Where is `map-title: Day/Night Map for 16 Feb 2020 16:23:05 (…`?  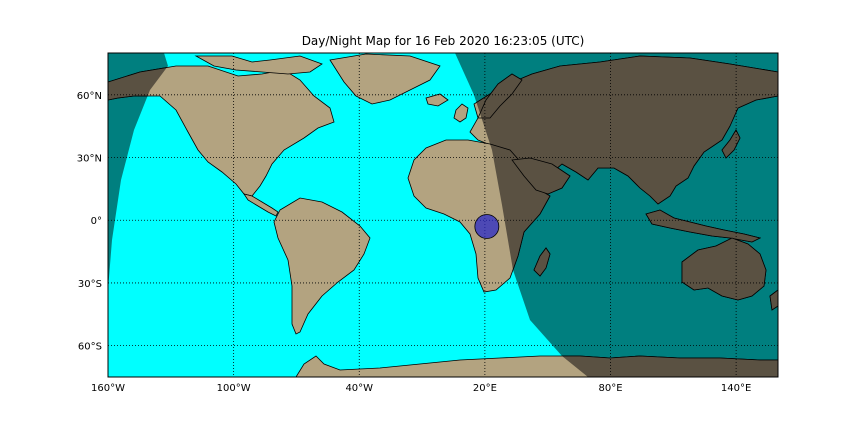
map-title: Day/Night Map for 16 Feb 2020 16:23:05 (… is located at coordinates (443, 41).